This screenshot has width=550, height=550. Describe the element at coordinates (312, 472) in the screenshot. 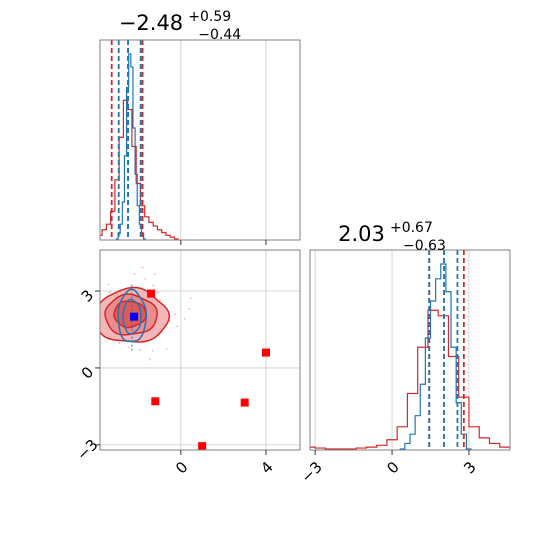

I see `panel-c-xtick-label-0: −3` at that location.